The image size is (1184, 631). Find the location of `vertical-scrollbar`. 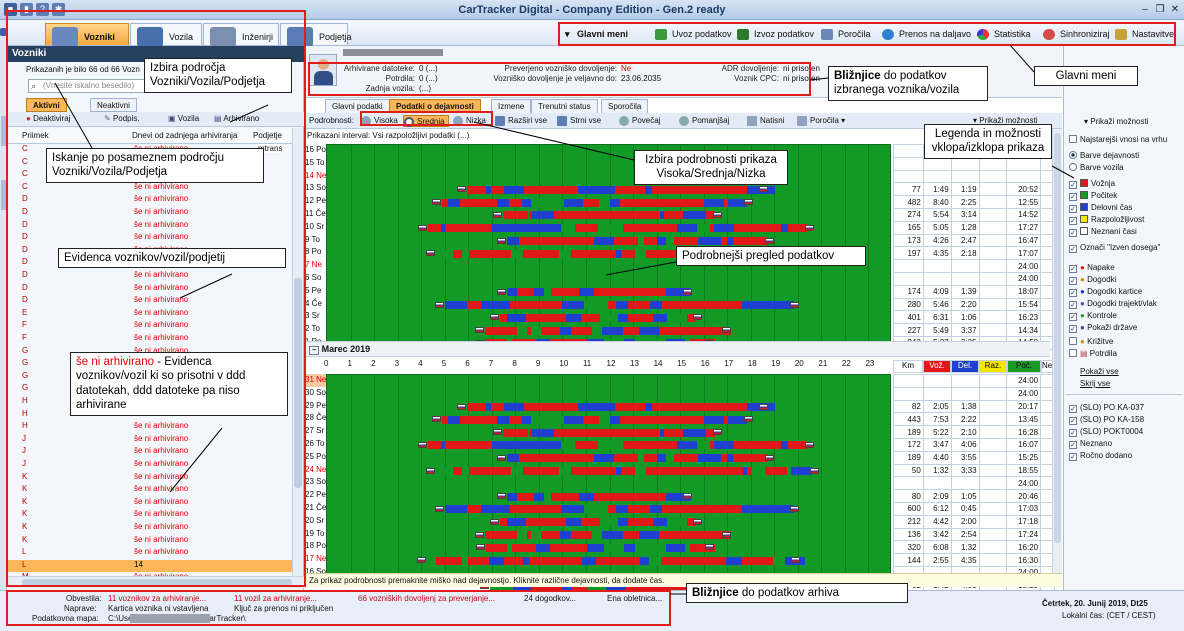

vertical-scrollbar is located at coordinates (297, 353).